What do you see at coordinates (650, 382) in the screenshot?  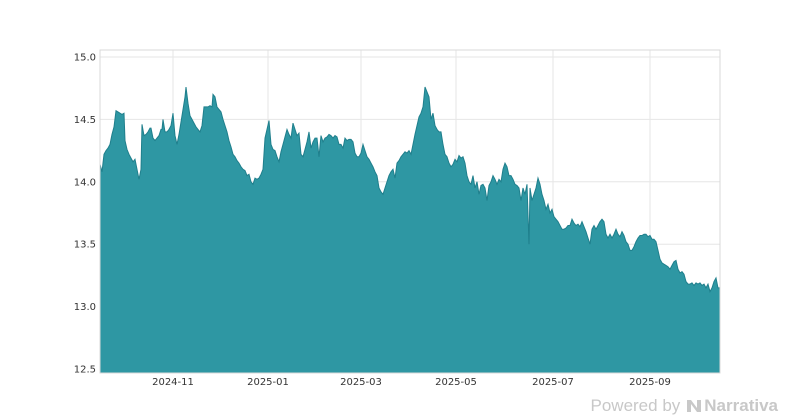 I see `x-tick-label: 2025-09` at bounding box center [650, 382].